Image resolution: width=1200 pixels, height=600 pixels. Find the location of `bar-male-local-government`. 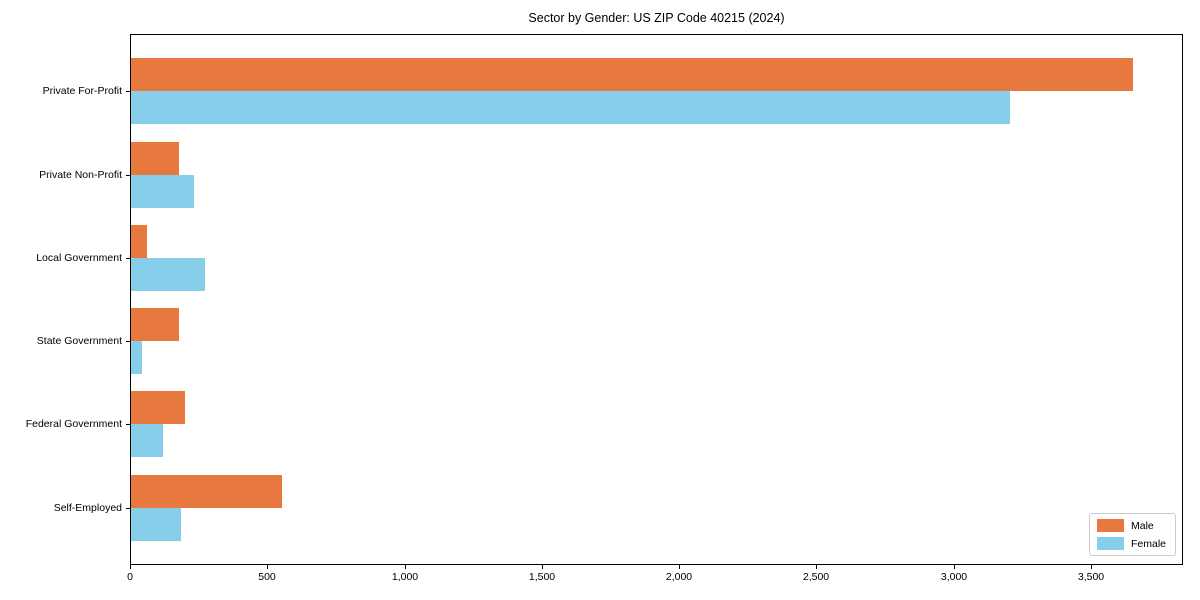

bar-male-local-government is located at coordinates (139, 241).